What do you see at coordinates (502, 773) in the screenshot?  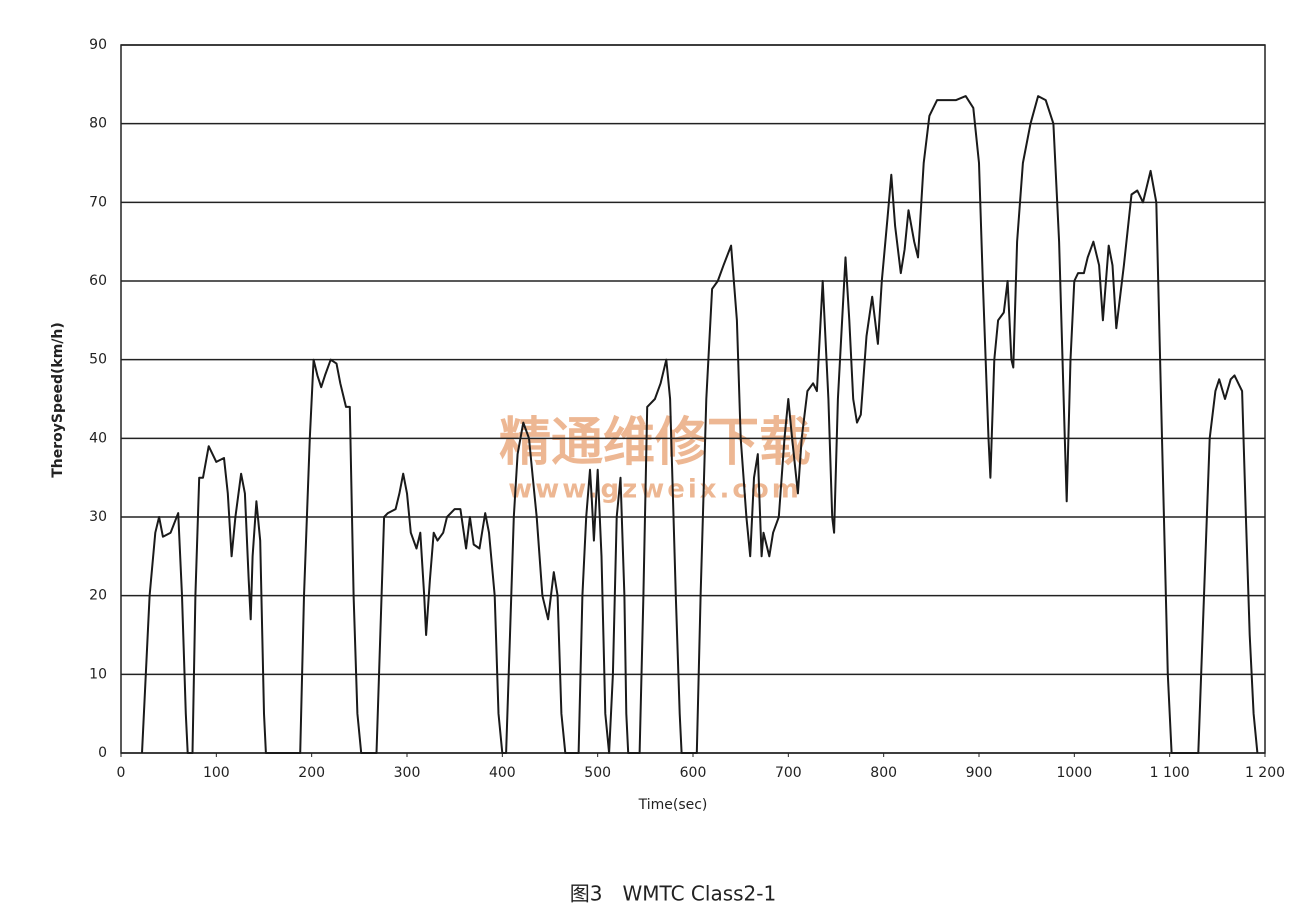 I see `x-tick-label: 400` at bounding box center [502, 773].